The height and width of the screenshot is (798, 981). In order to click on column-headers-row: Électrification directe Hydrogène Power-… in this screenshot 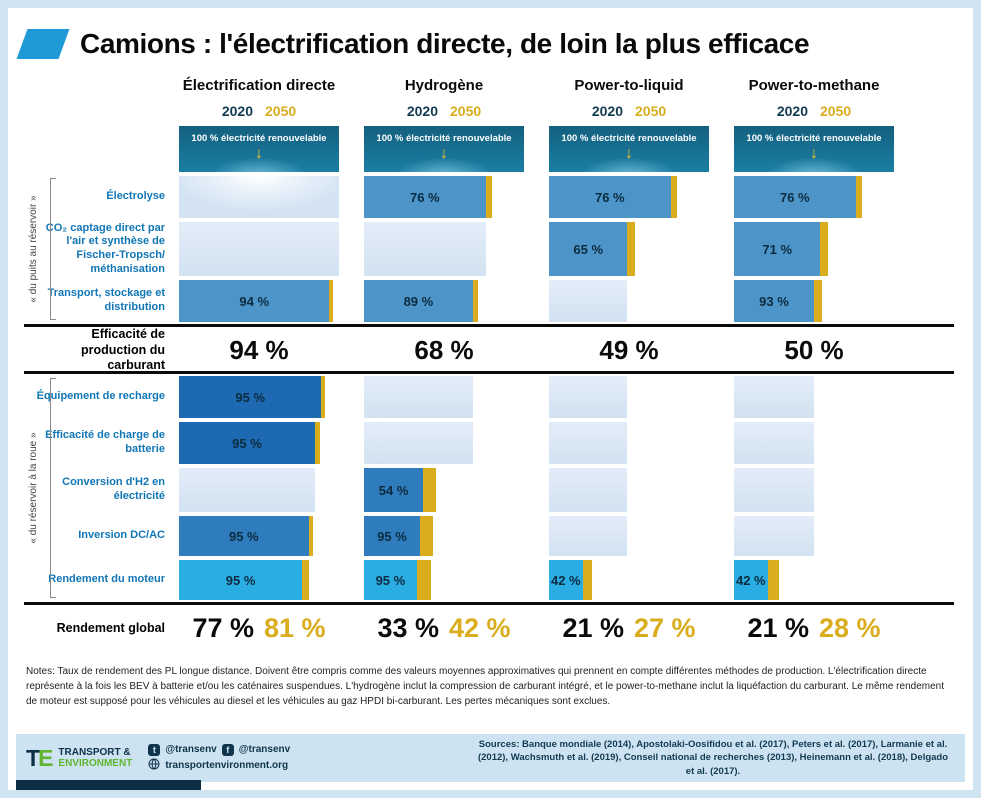, I will do `click(489, 85)`.